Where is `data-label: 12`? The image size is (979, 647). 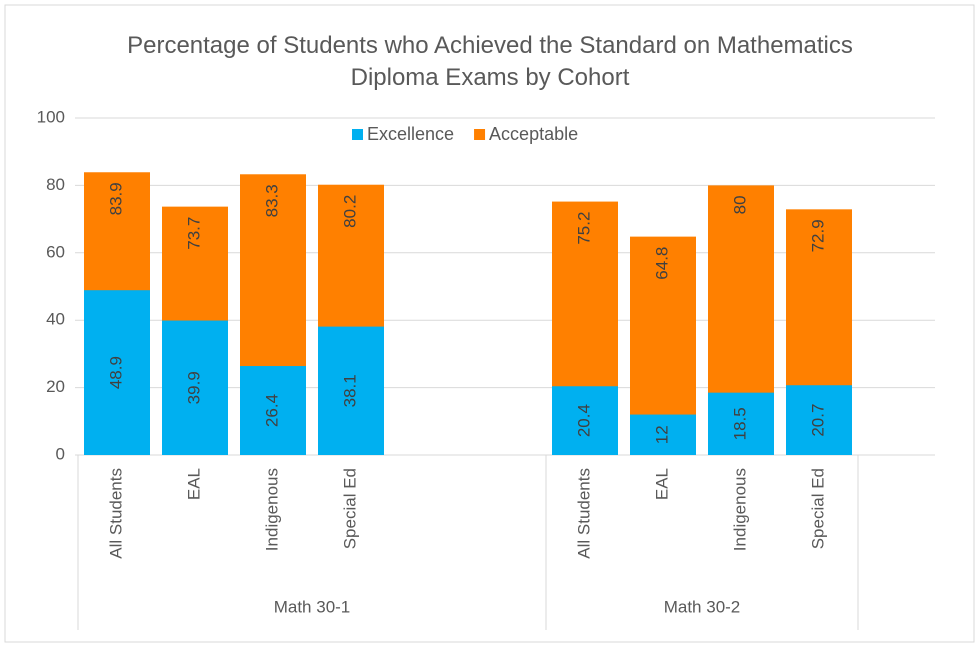
data-label: 12 is located at coordinates (661, 434).